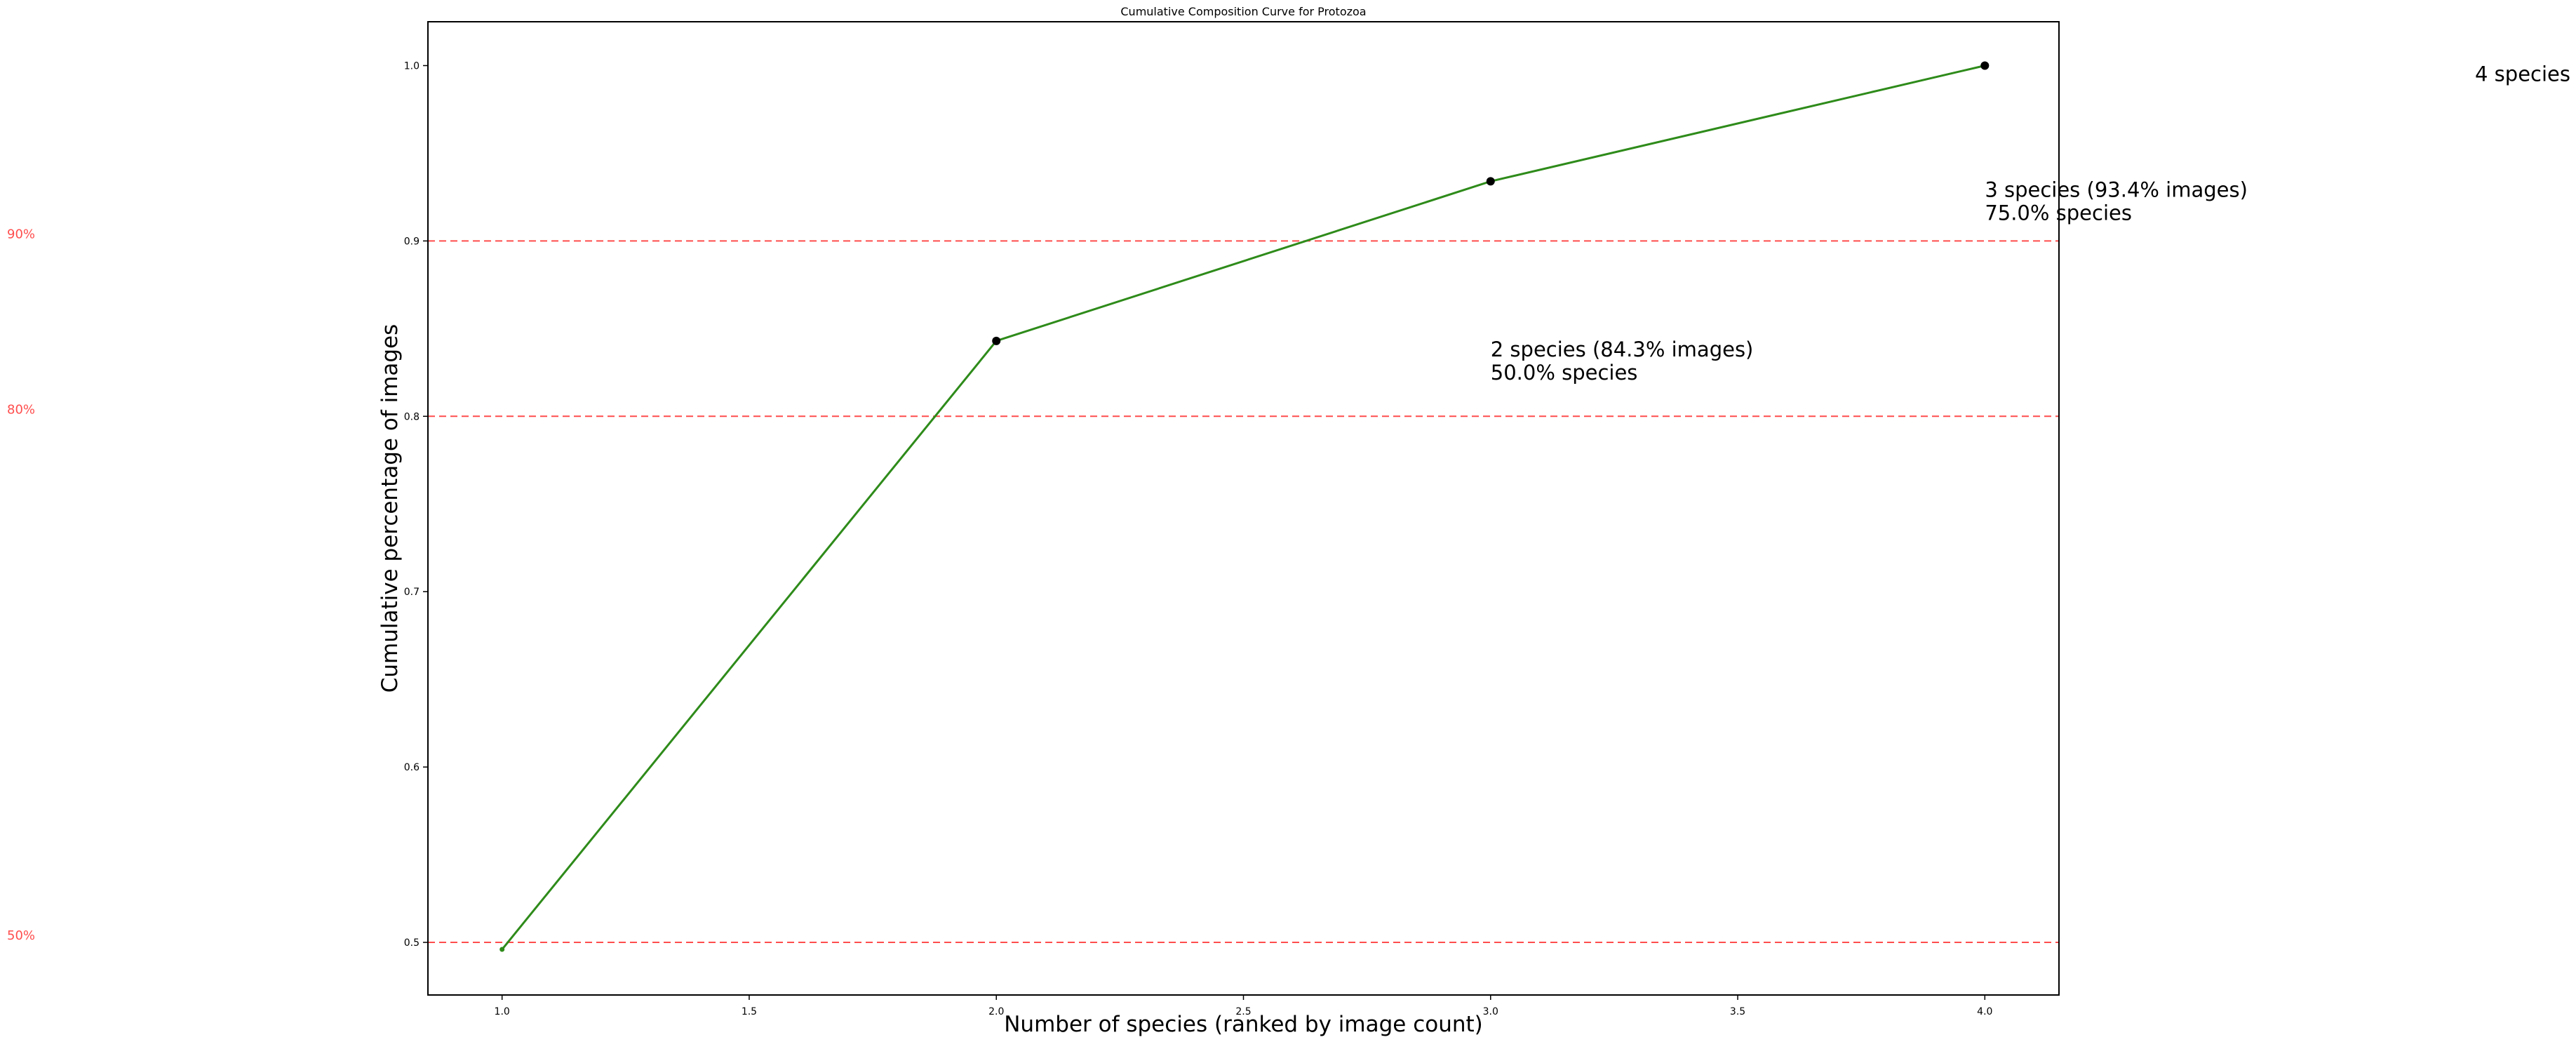 Image resolution: width=2576 pixels, height=1042 pixels. I want to click on x-tick-label: 4.0, so click(1985, 1011).